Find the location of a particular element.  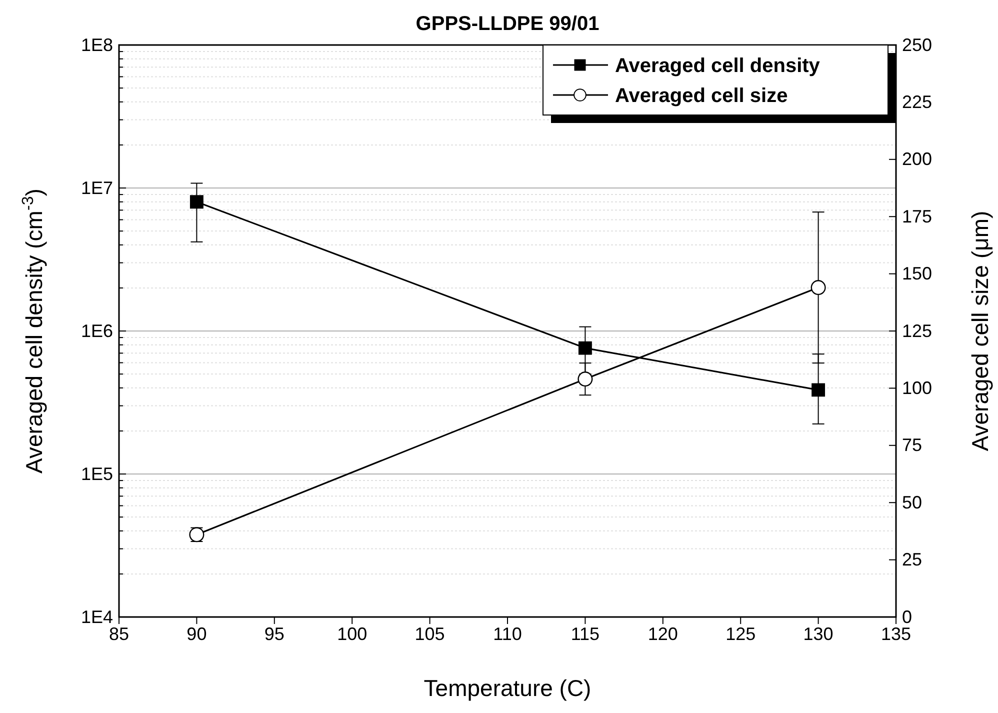

legend-label: Averaged cell size is located at coordinates (701, 96).